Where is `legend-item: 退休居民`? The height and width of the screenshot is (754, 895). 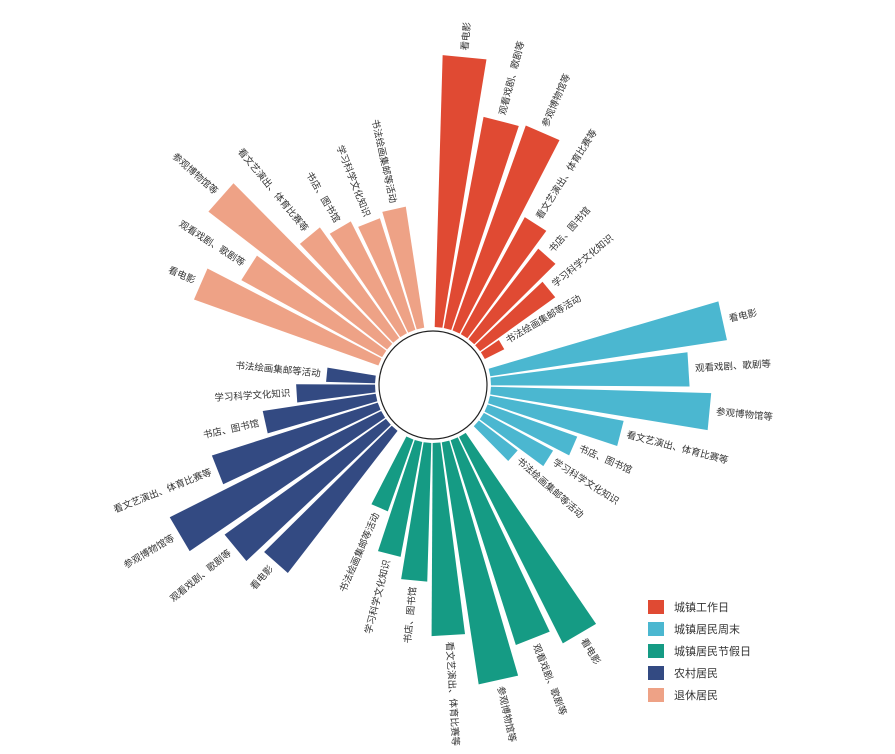
legend-item: 退休居民 is located at coordinates (699, 695).